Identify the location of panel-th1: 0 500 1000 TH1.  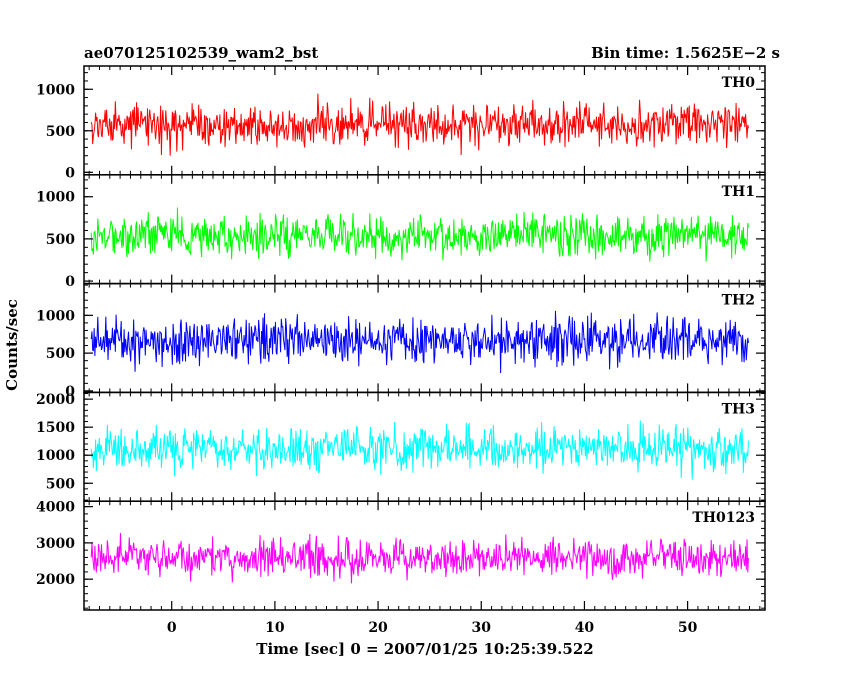
(401, 232).